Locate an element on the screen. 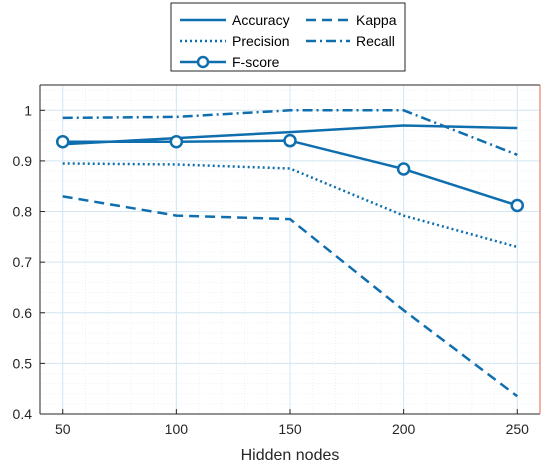 This screenshot has width=550, height=468. legend-box is located at coordinates (288, 37).